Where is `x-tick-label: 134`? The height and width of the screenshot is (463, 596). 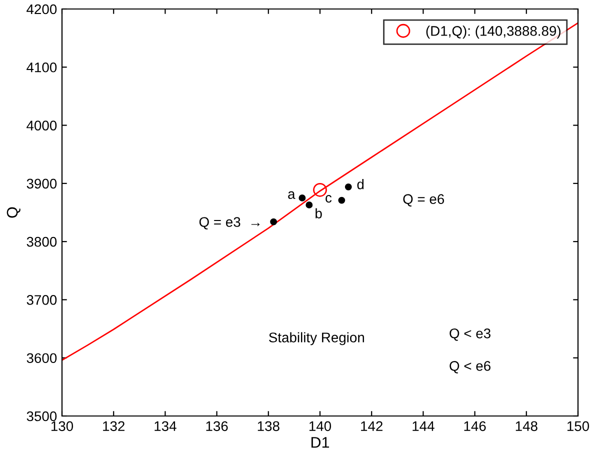 x-tick-label: 134 is located at coordinates (165, 426).